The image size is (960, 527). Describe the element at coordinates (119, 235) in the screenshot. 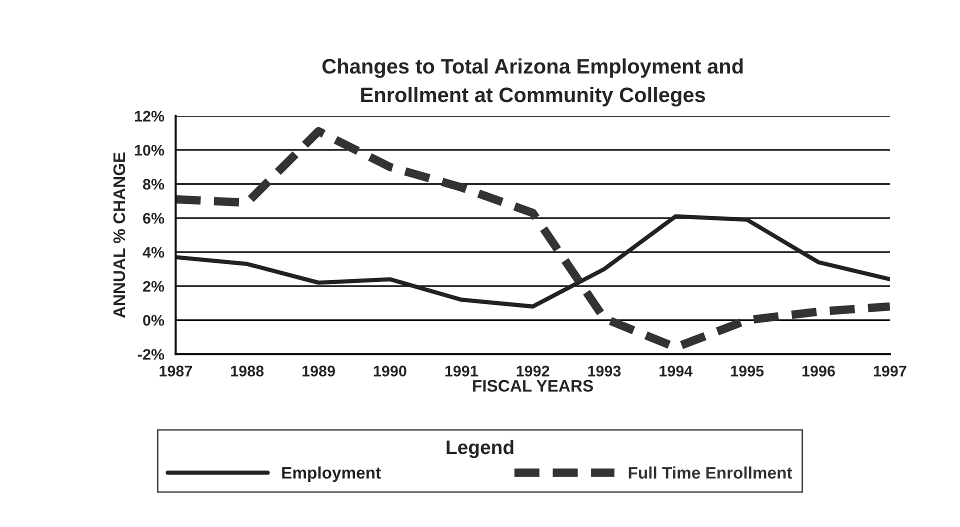

I see `y-axis-title: ANNUAL % CHANGE` at that location.